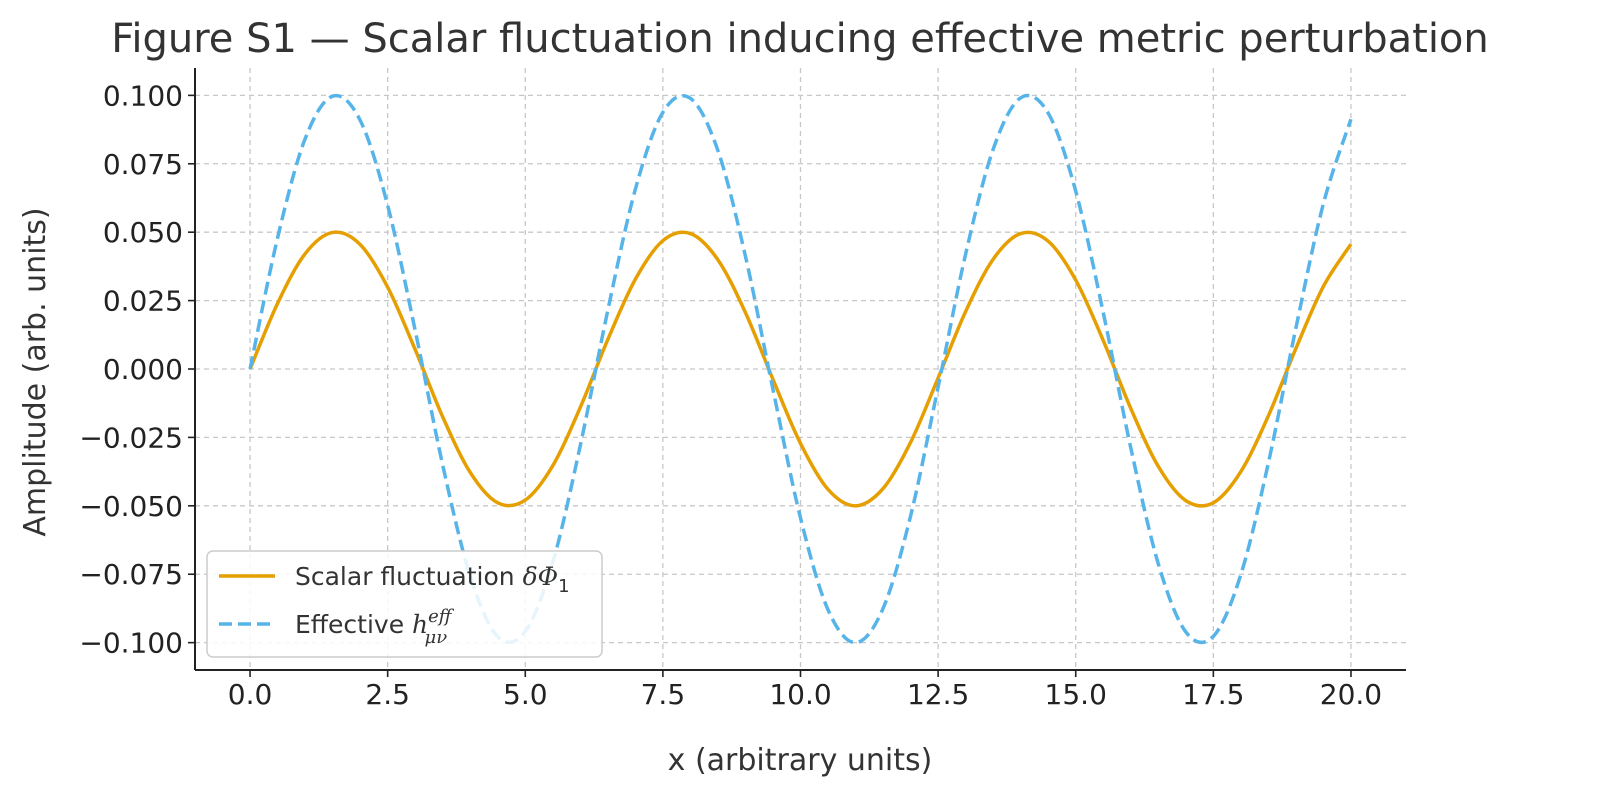 Image resolution: width=1604 pixels, height=793 pixels. What do you see at coordinates (143, 164) in the screenshot?
I see `y-tick-label: 0.075` at bounding box center [143, 164].